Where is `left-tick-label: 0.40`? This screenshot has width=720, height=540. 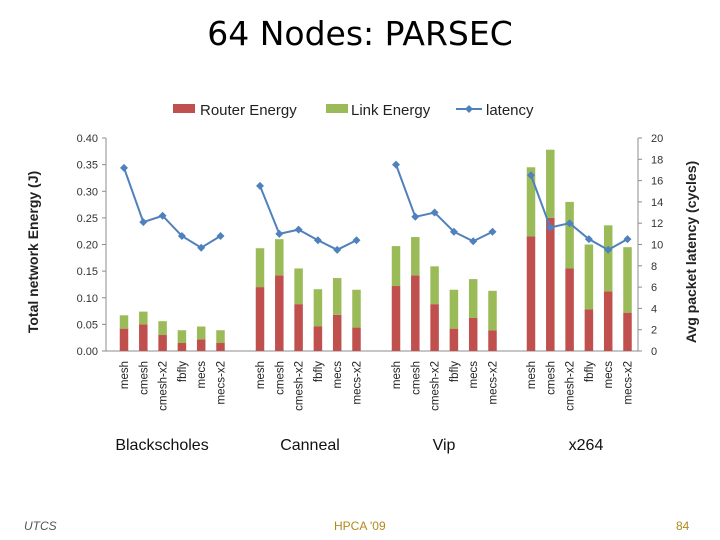 left-tick-label: 0.40 is located at coordinates (87, 139).